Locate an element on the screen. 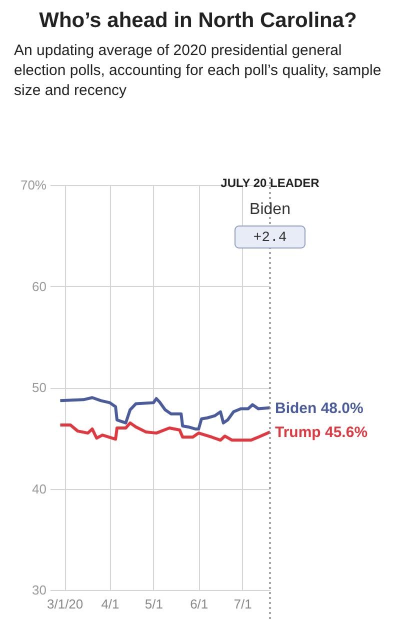 The height and width of the screenshot is (635, 400). y-tick-label: 30 is located at coordinates (39, 590).